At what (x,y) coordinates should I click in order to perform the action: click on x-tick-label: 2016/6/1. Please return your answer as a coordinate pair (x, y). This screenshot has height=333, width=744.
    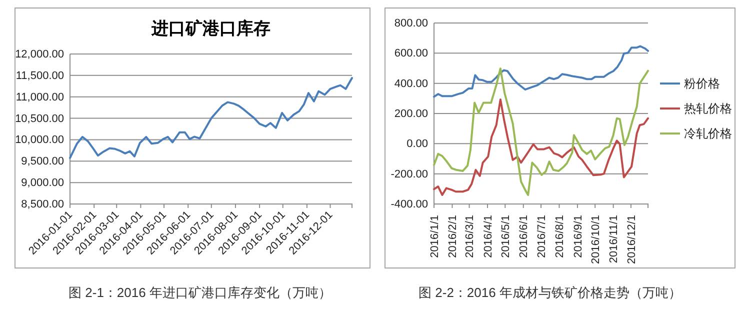
    Looking at the image, I should click on (524, 236).